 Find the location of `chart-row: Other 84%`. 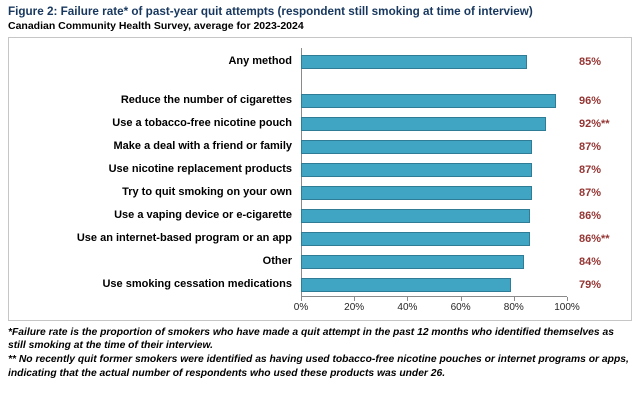

chart-row: Other 84% is located at coordinates (320, 261).